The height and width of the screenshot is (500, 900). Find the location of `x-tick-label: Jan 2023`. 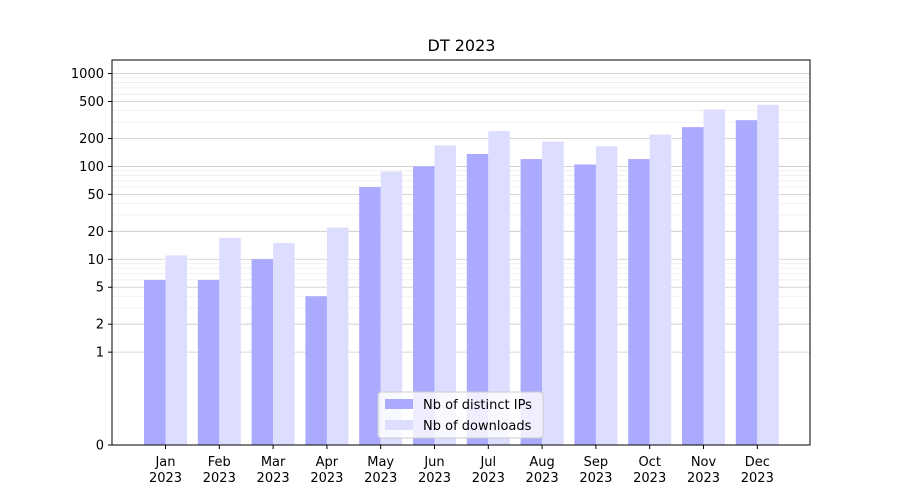

x-tick-label: Jan 2023 is located at coordinates (165, 470).